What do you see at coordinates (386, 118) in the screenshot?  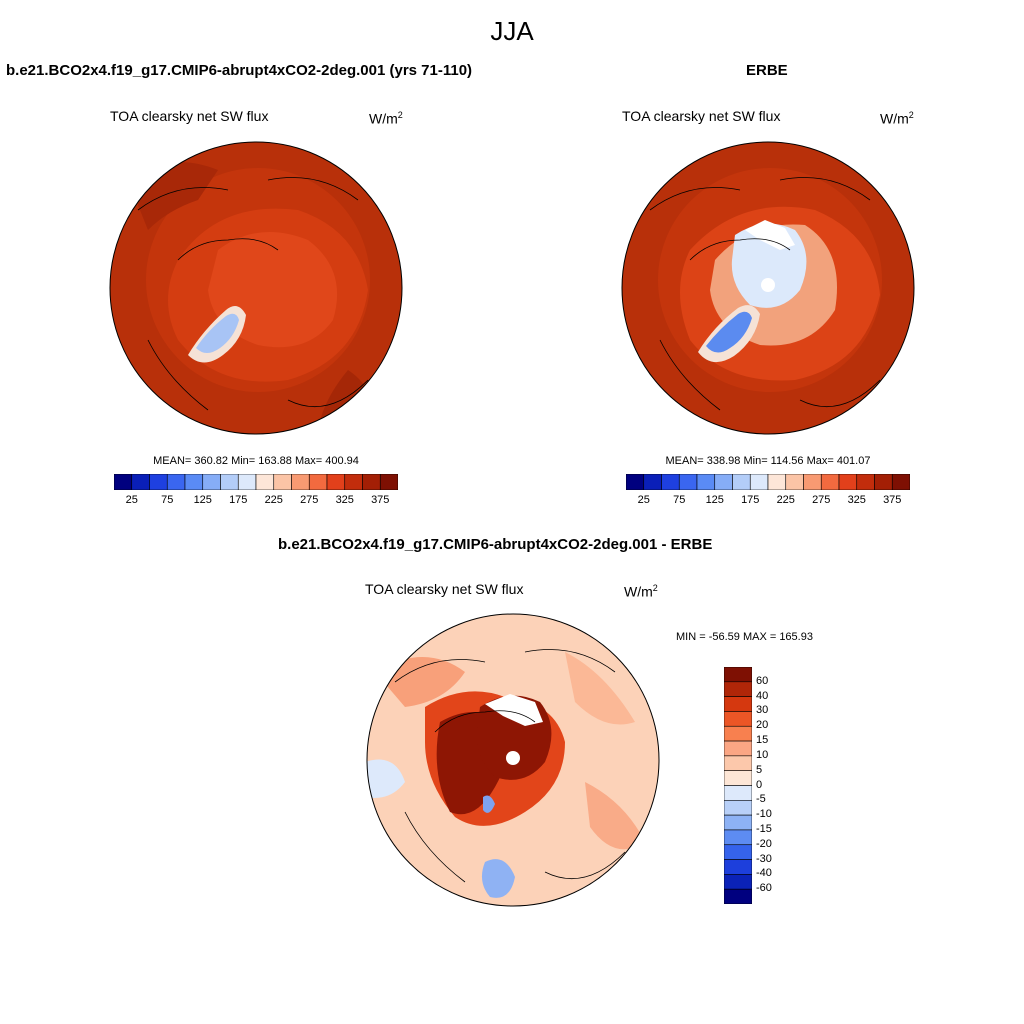 I see `model-units-label: W/m2` at bounding box center [386, 118].